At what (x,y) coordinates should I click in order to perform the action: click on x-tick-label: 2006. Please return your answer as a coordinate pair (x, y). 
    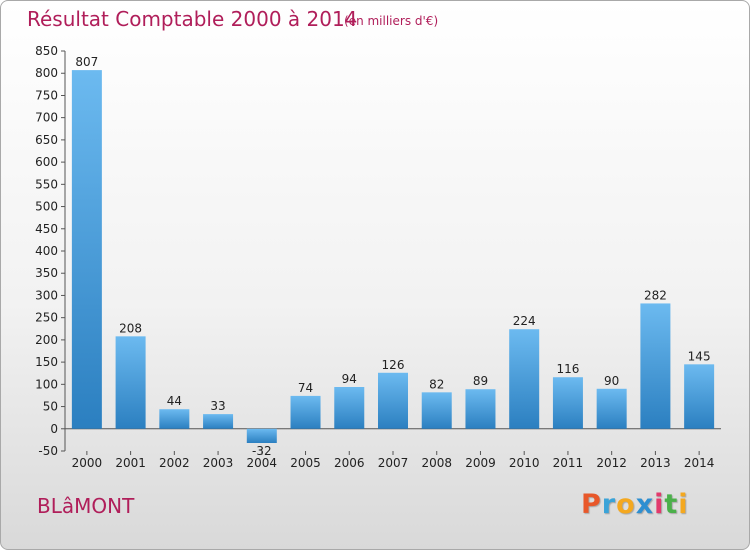
    Looking at the image, I should click on (349, 463).